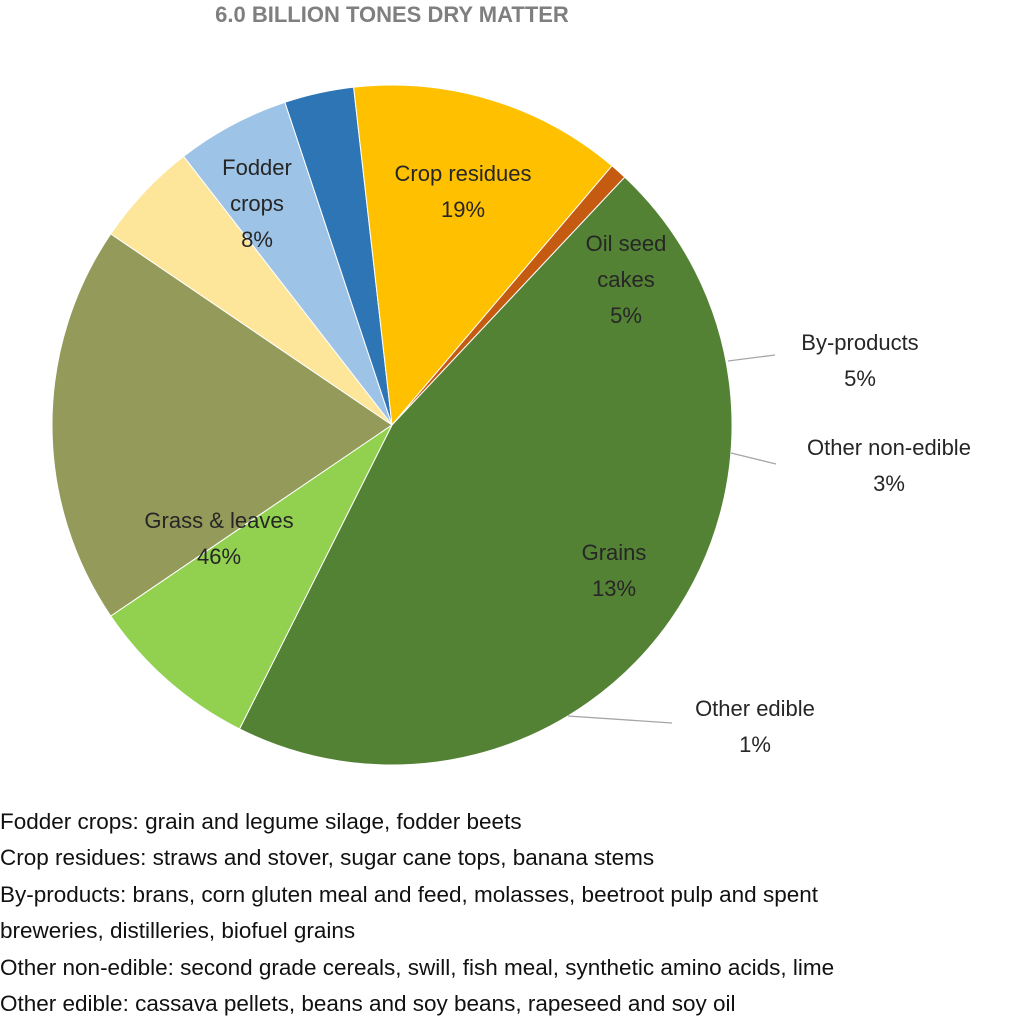 The height and width of the screenshot is (1022, 1024). Describe the element at coordinates (859, 360) in the screenshot. I see `data-label: By-products 5%` at that location.